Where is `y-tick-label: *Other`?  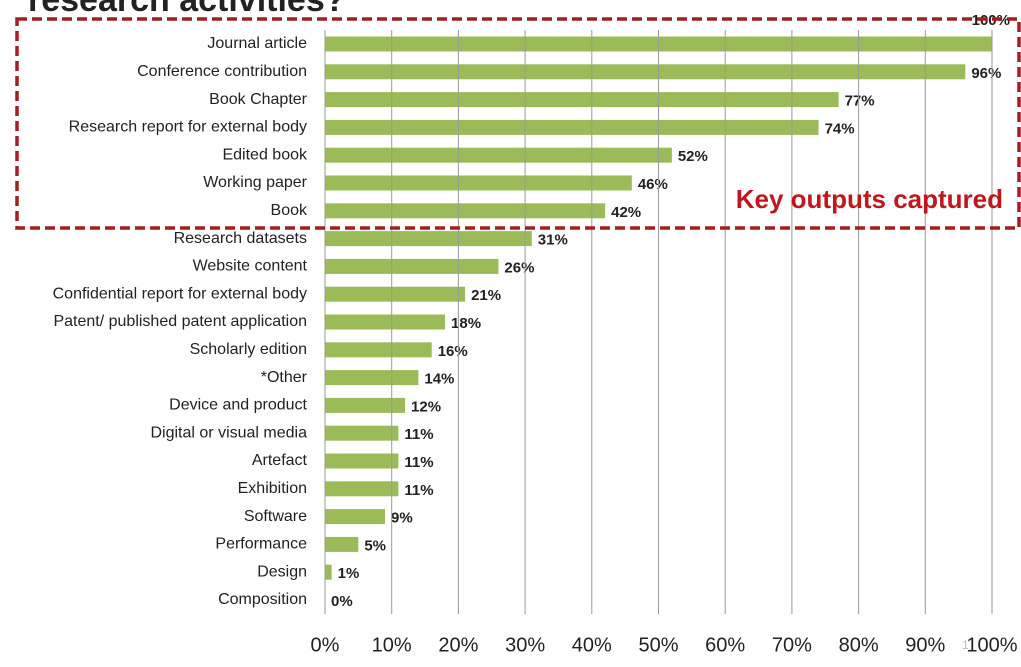
y-tick-label: *Other is located at coordinates (284, 377).